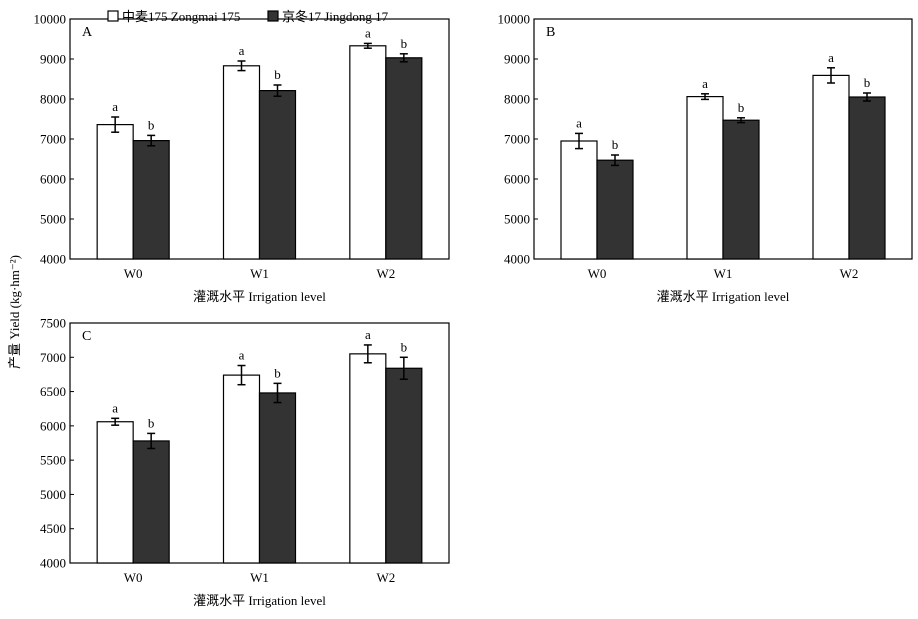 The height and width of the screenshot is (619, 918). What do you see at coordinates (53, 460) in the screenshot?
I see `y-tick-label: 5500` at bounding box center [53, 460].